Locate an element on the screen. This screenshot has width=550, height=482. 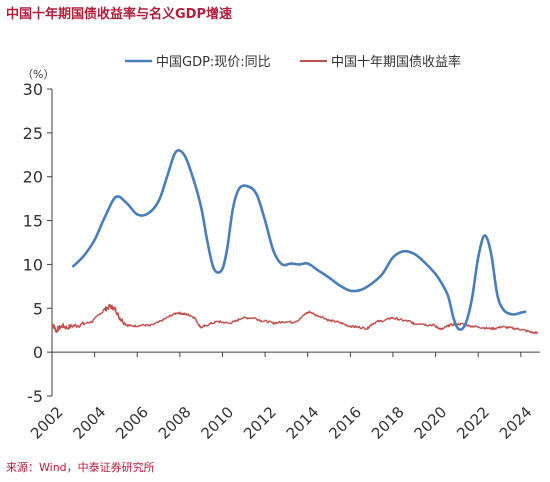
legend-label: 中国GDP:现价:同比 is located at coordinates (213, 62).